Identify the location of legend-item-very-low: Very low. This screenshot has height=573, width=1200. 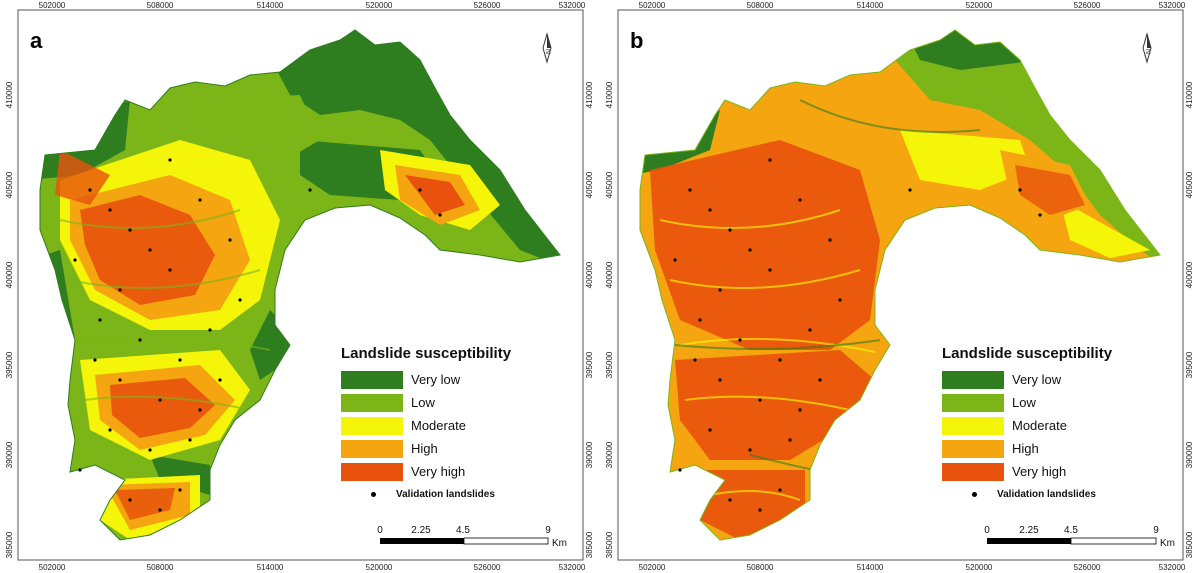
(426, 379).